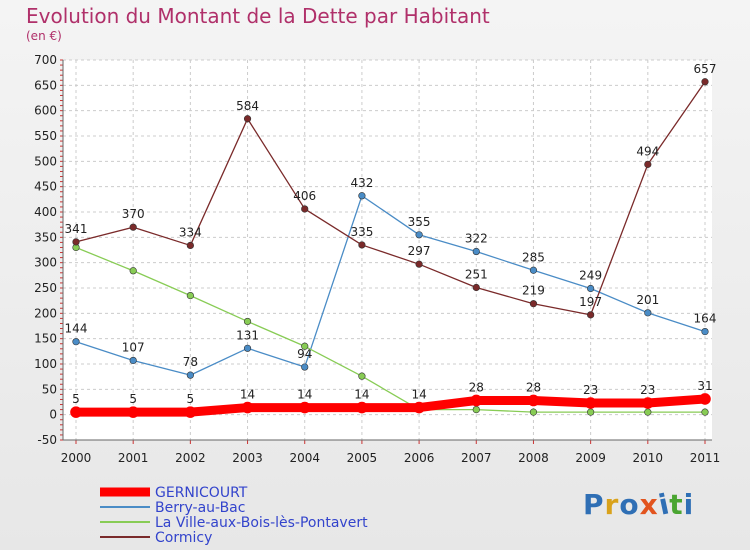  What do you see at coordinates (647, 151) in the screenshot?
I see `data-label: 494` at bounding box center [647, 151].